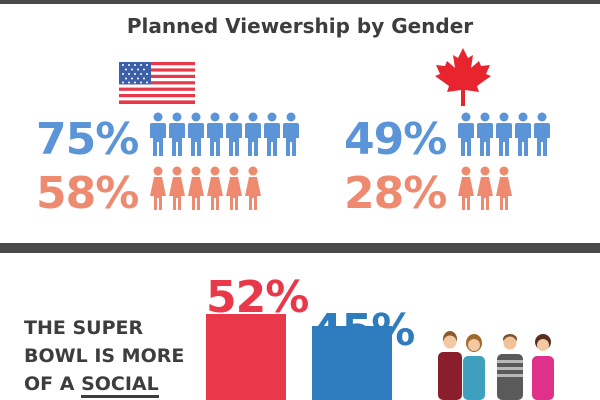 Image resolution: width=600 pixels, height=400 pixels. I want to click on usa-male-icon-row, so click(230, 134).